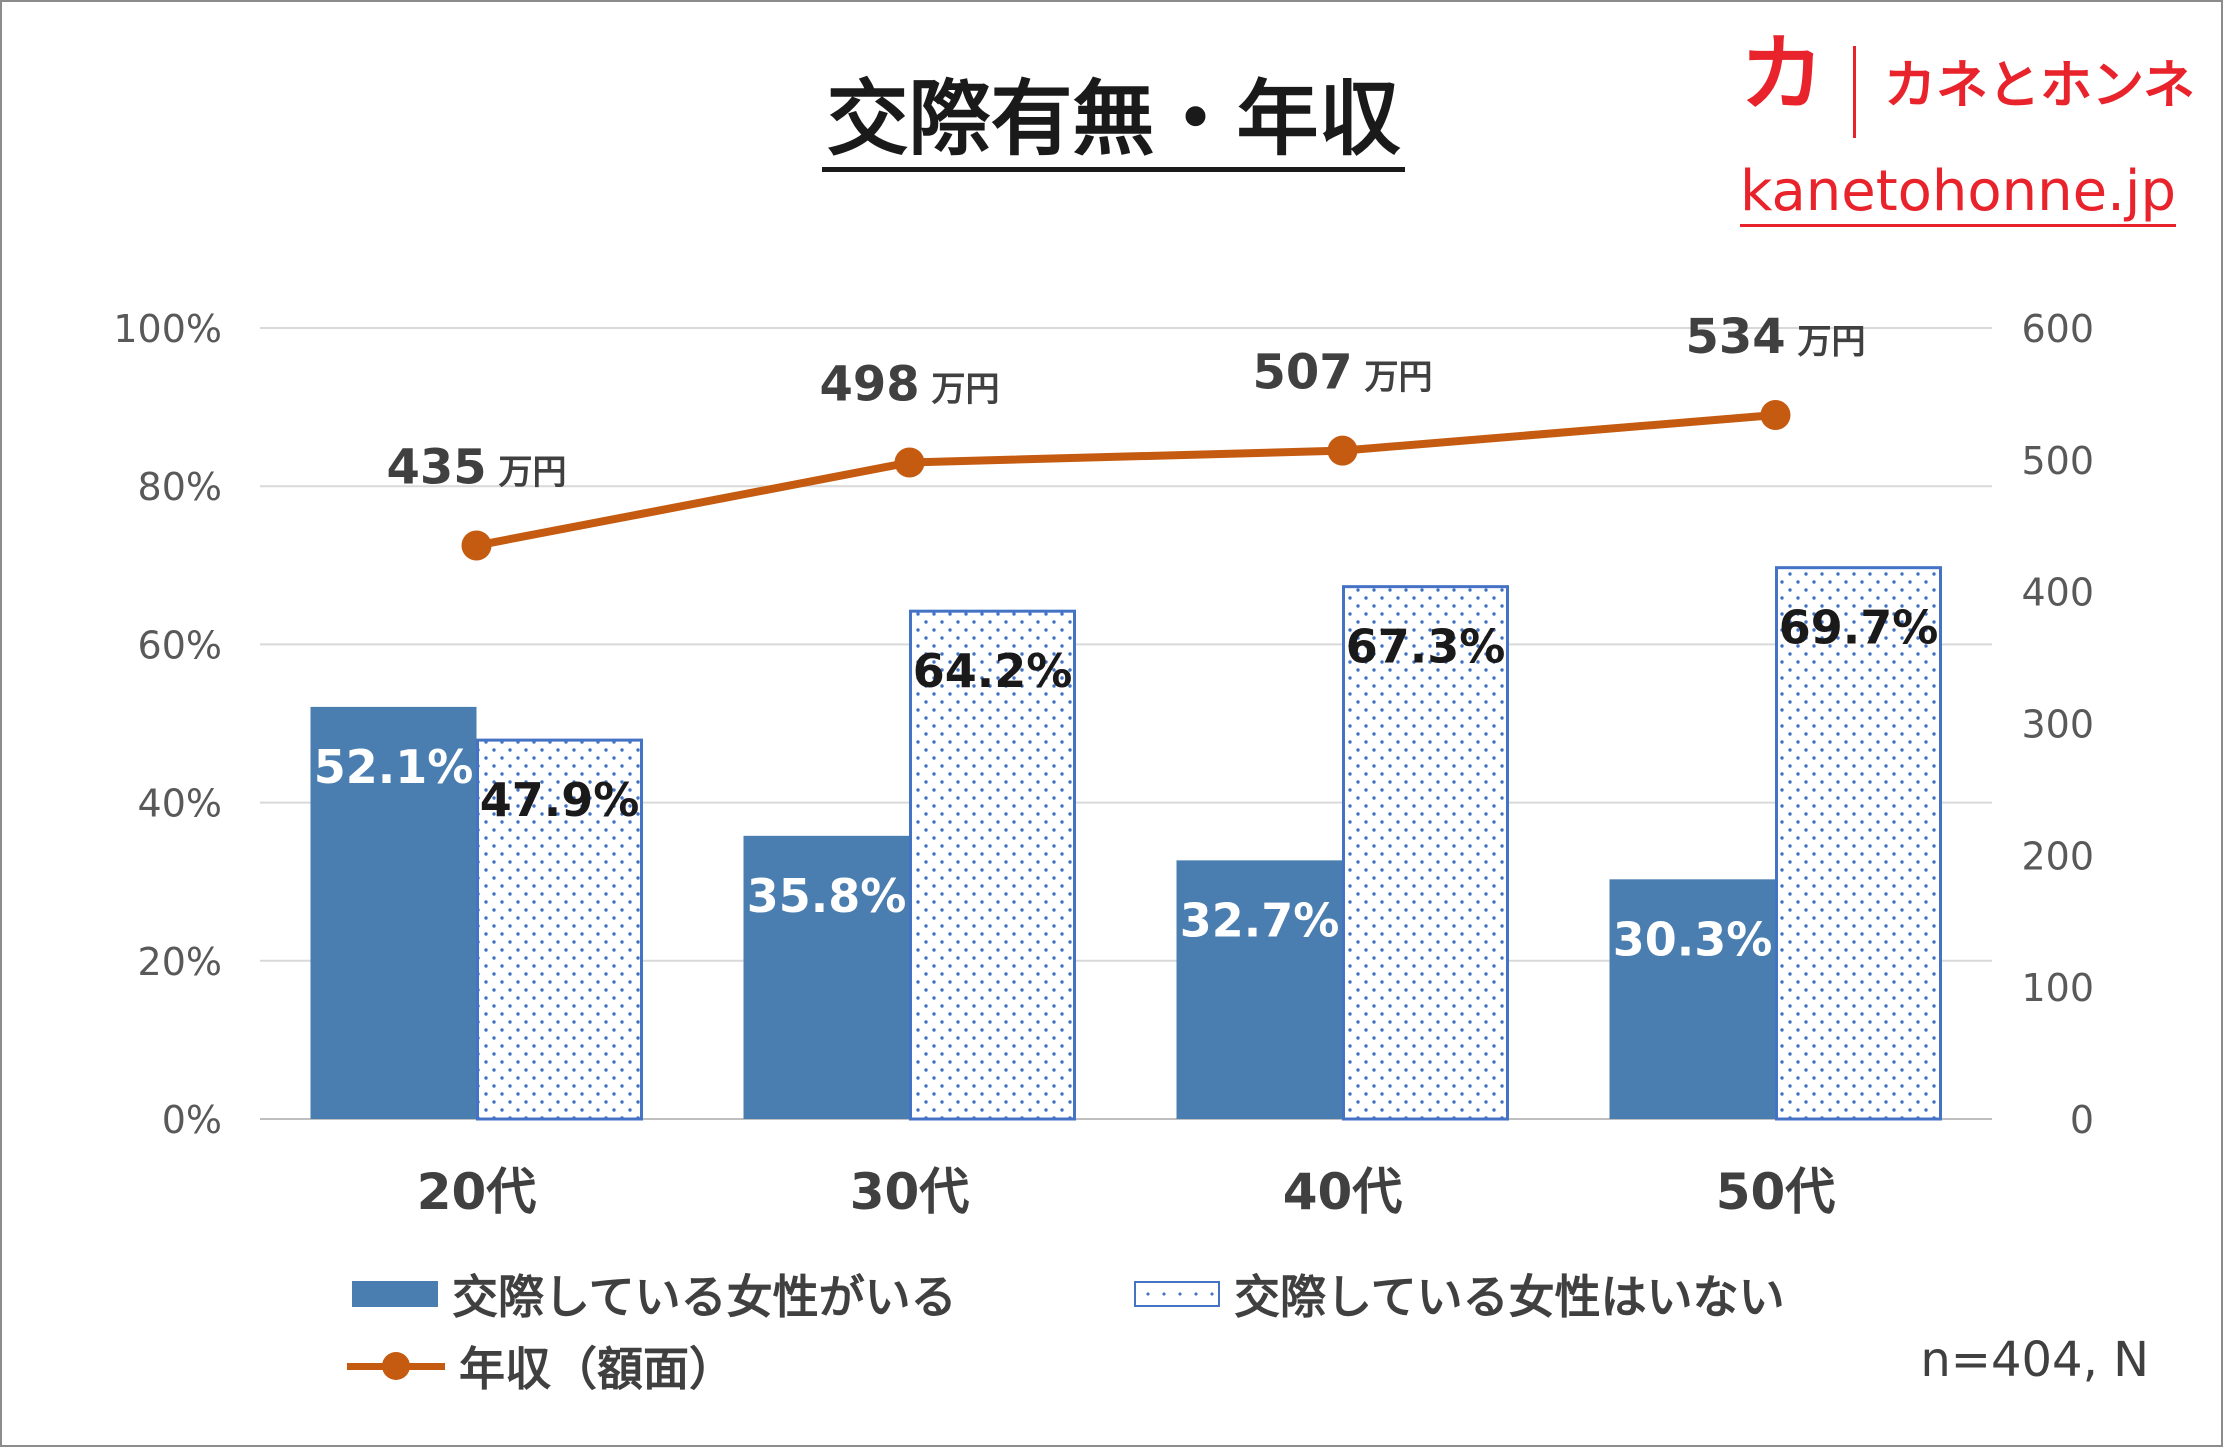 This screenshot has width=2223, height=1447. What do you see at coordinates (2034, 1360) in the screenshot?
I see `sample-size-note: n=404, N` at bounding box center [2034, 1360].